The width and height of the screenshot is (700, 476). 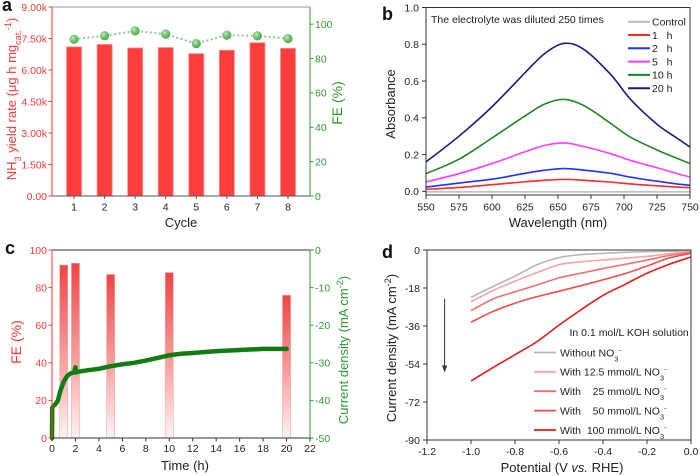 What do you see at coordinates (411, 8) in the screenshot?
I see `y-tick-label: 1.0` at bounding box center [411, 8].